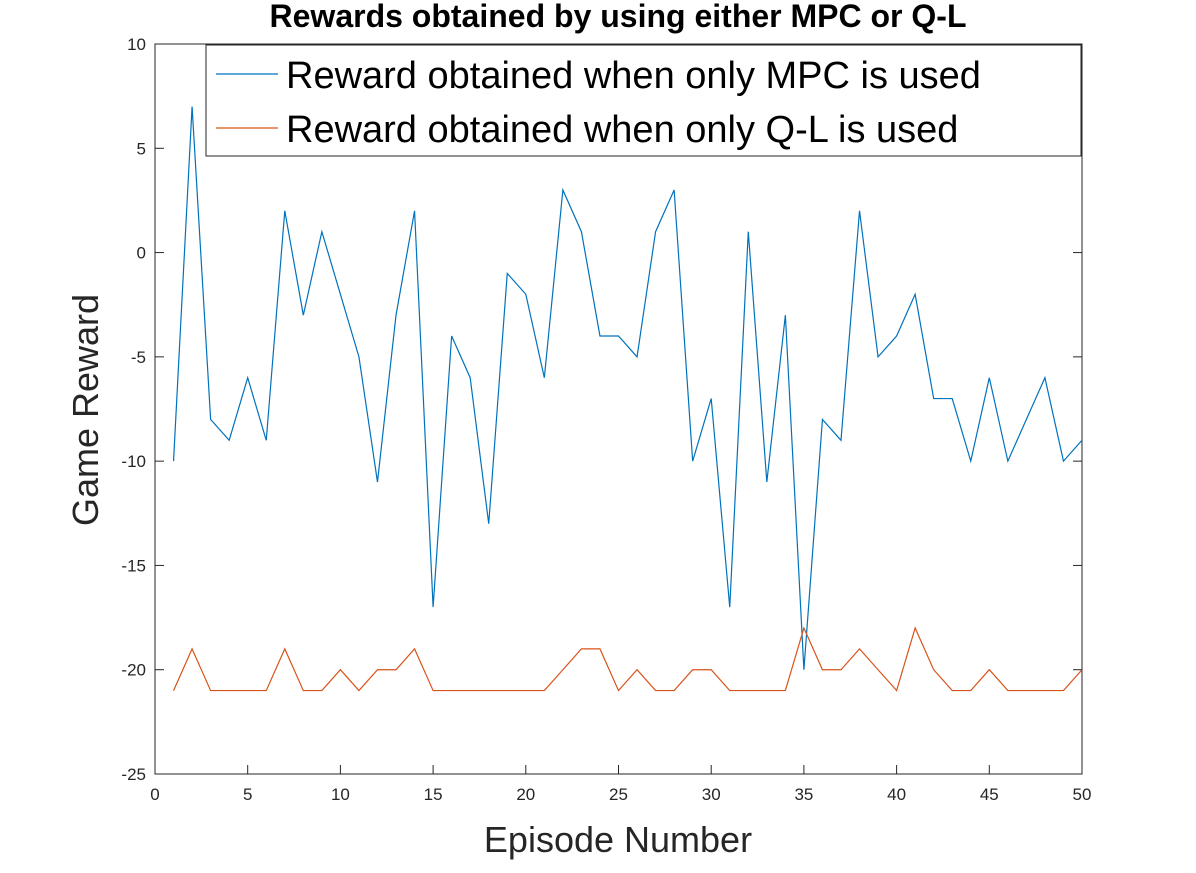 The height and width of the screenshot is (873, 1196). What do you see at coordinates (133, 565) in the screenshot?
I see `y-tick-label: -15` at bounding box center [133, 565].